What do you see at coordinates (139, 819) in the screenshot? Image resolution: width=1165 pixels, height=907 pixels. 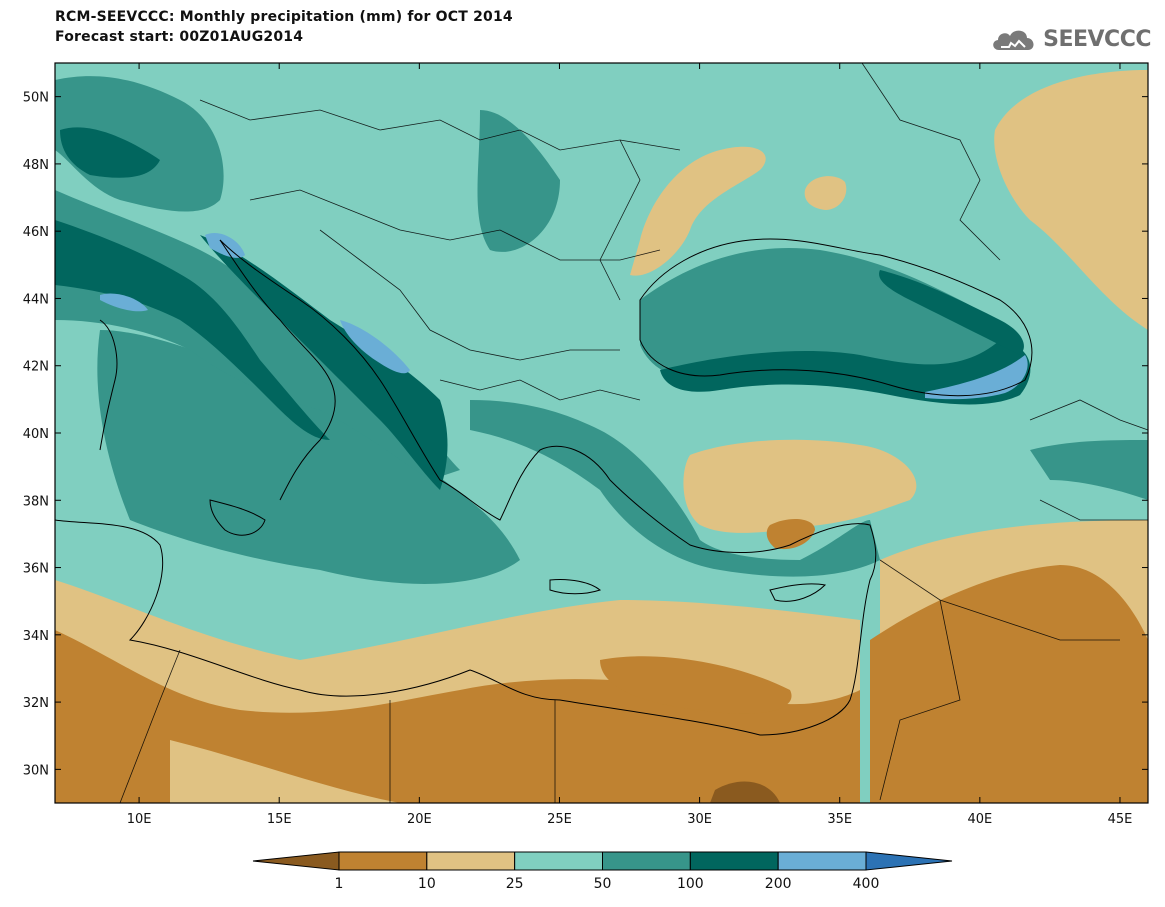 I see `lon-tick-label: 10E` at bounding box center [139, 819].